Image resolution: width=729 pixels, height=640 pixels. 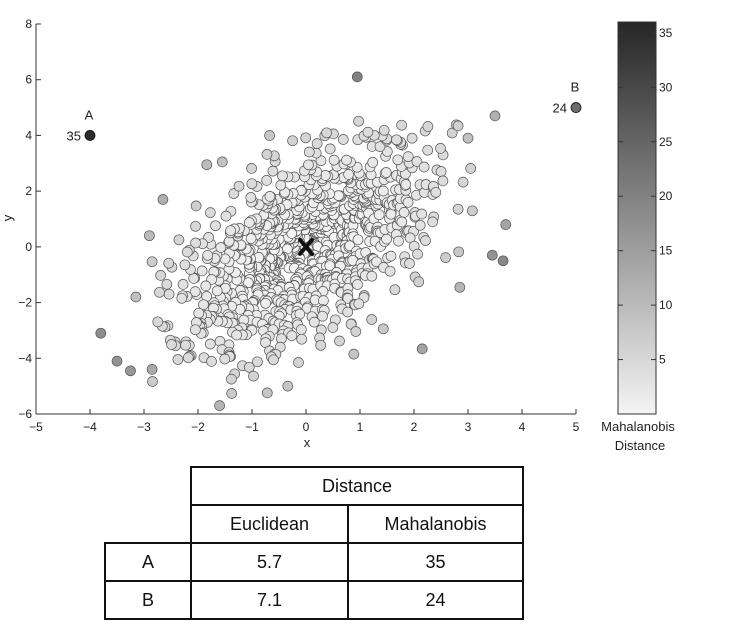 What do you see at coordinates (28, 24) in the screenshot?
I see `y-tick-label: 8` at bounding box center [28, 24].